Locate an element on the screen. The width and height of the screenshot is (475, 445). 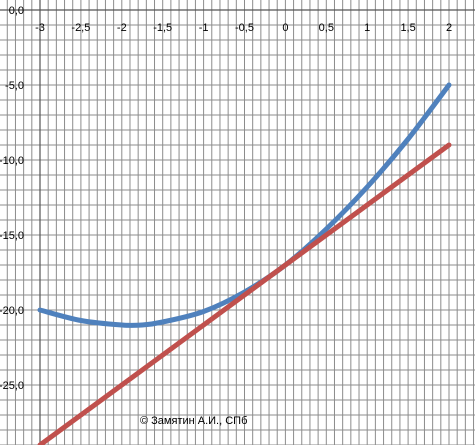
x-tick-label: 0,5 is located at coordinates (326, 28).